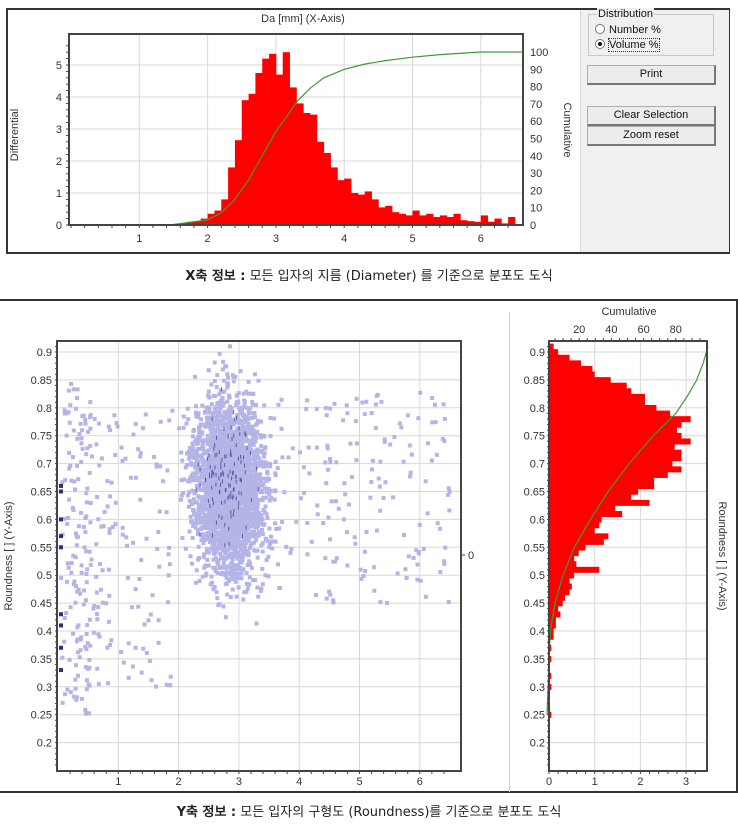  I want to click on svg-text: 60, so click(643, 330).